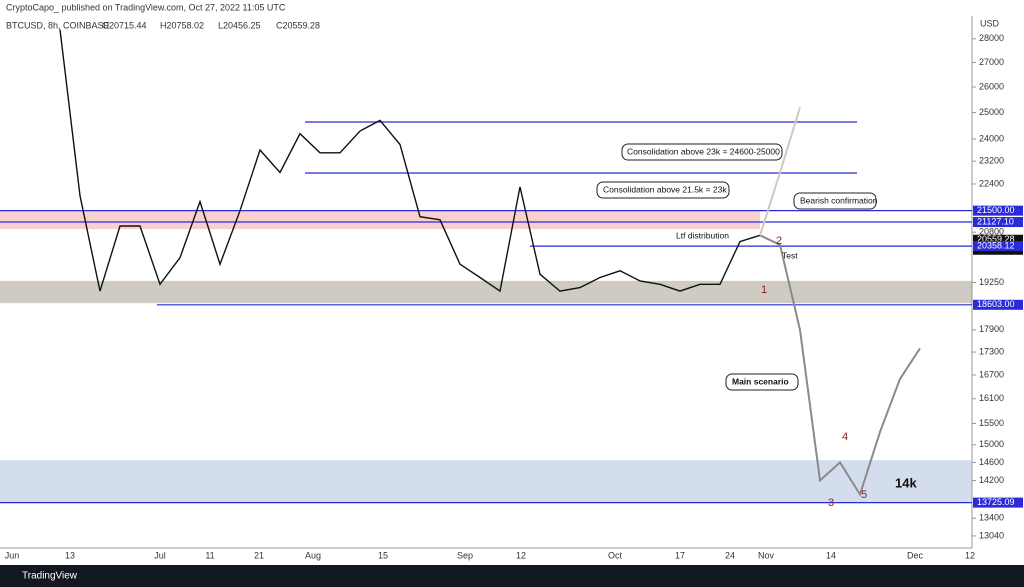  I want to click on x-tick-label: Dec, so click(915, 555).